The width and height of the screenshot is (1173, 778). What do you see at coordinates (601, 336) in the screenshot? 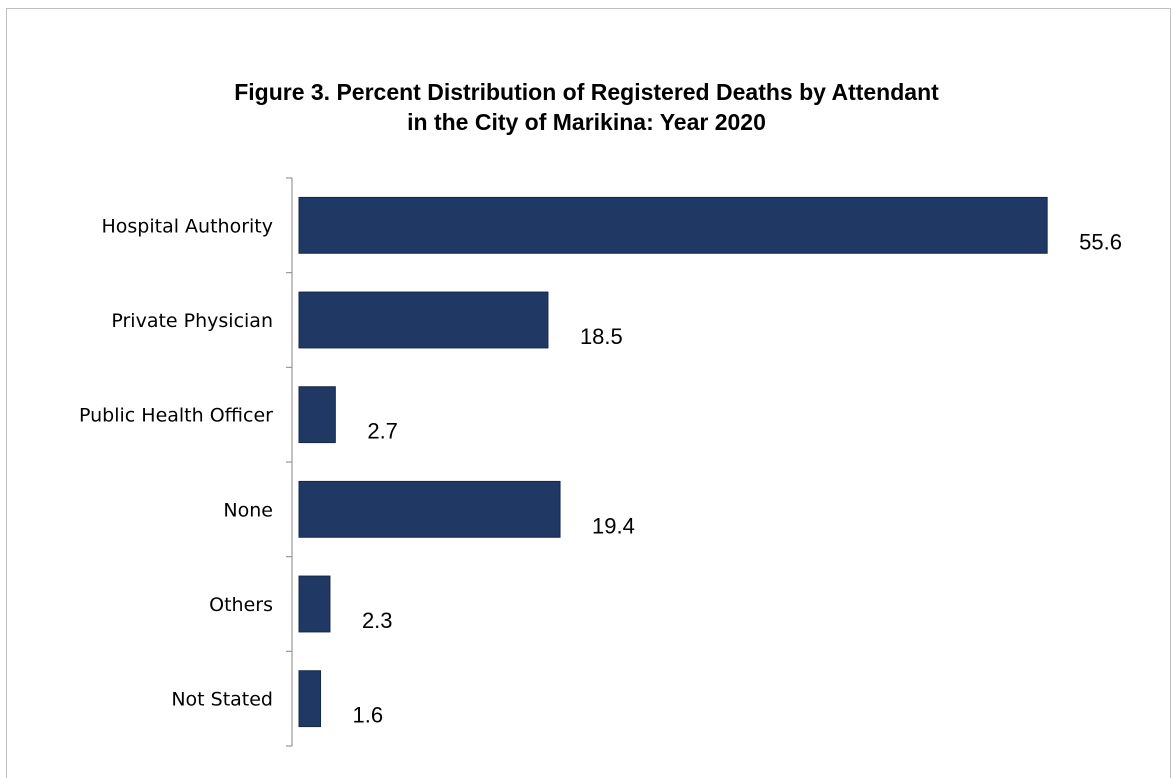
I see `data-label: 18.5` at bounding box center [601, 336].